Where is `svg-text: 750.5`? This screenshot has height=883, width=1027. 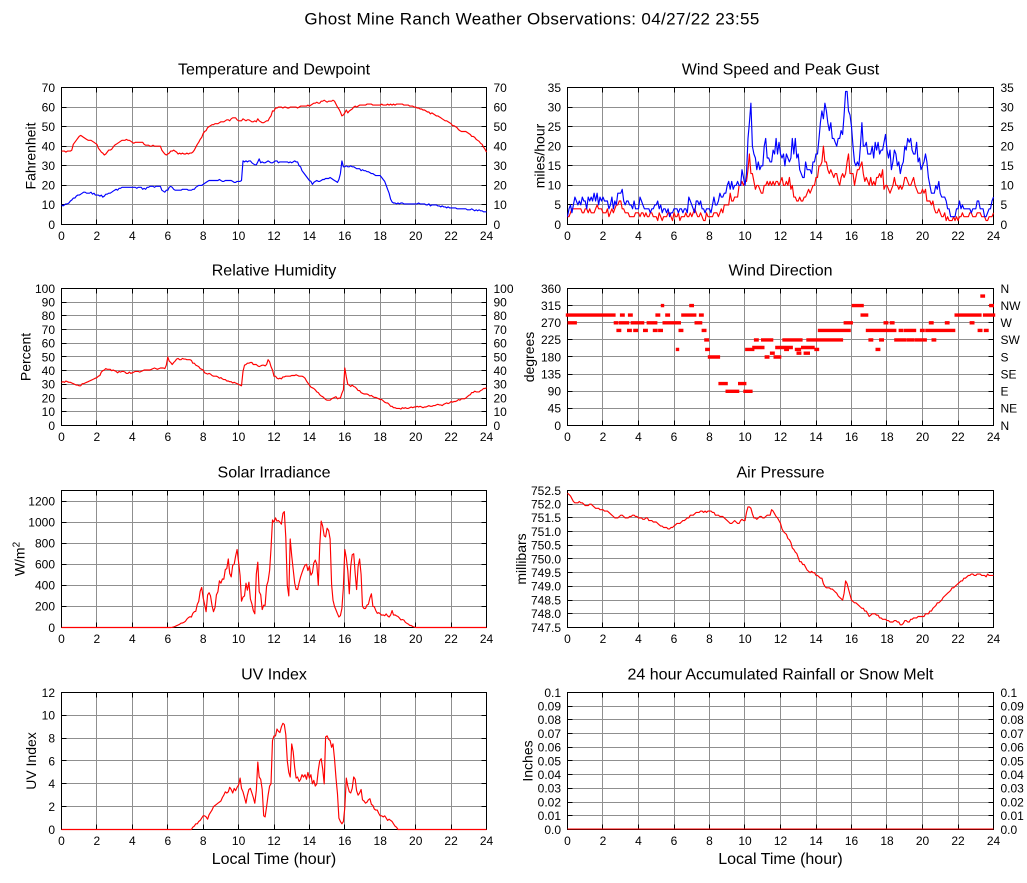 svg-text: 750.5 is located at coordinates (546, 546).